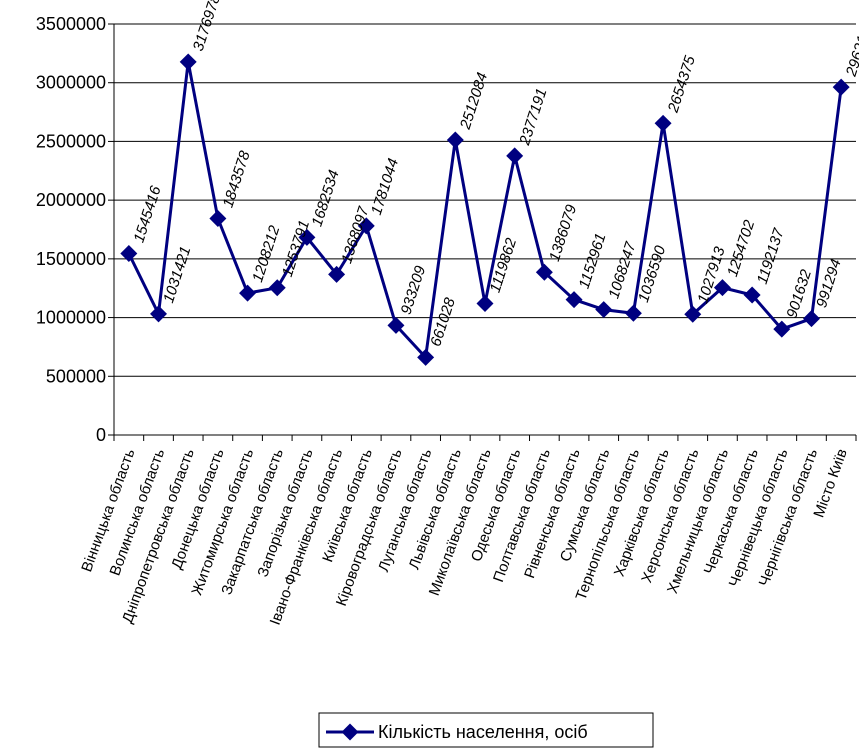 This screenshot has height=749, width=859. What do you see at coordinates (474, 101) in the screenshot?
I see `data-label: 2512084` at bounding box center [474, 101].